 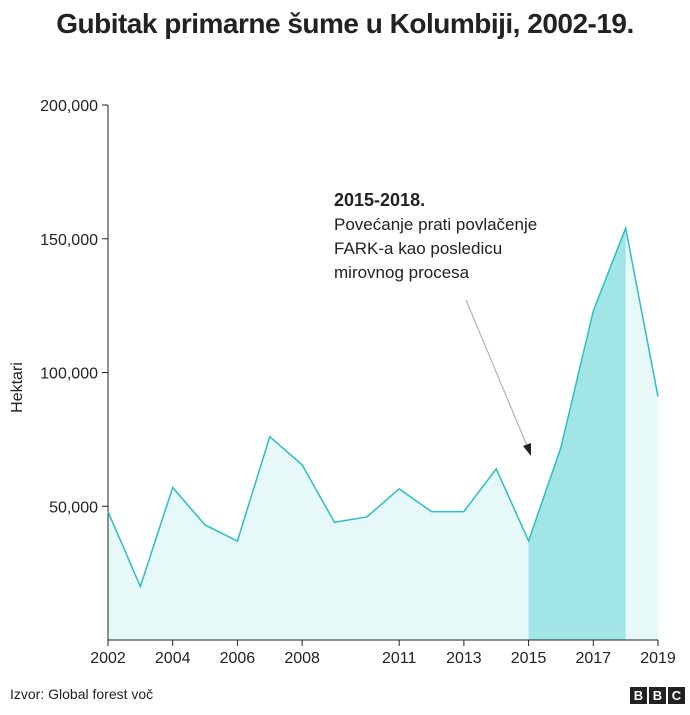 What do you see at coordinates (435, 224) in the screenshot?
I see `annotation-line: Povećanje prati povlačenje` at bounding box center [435, 224].